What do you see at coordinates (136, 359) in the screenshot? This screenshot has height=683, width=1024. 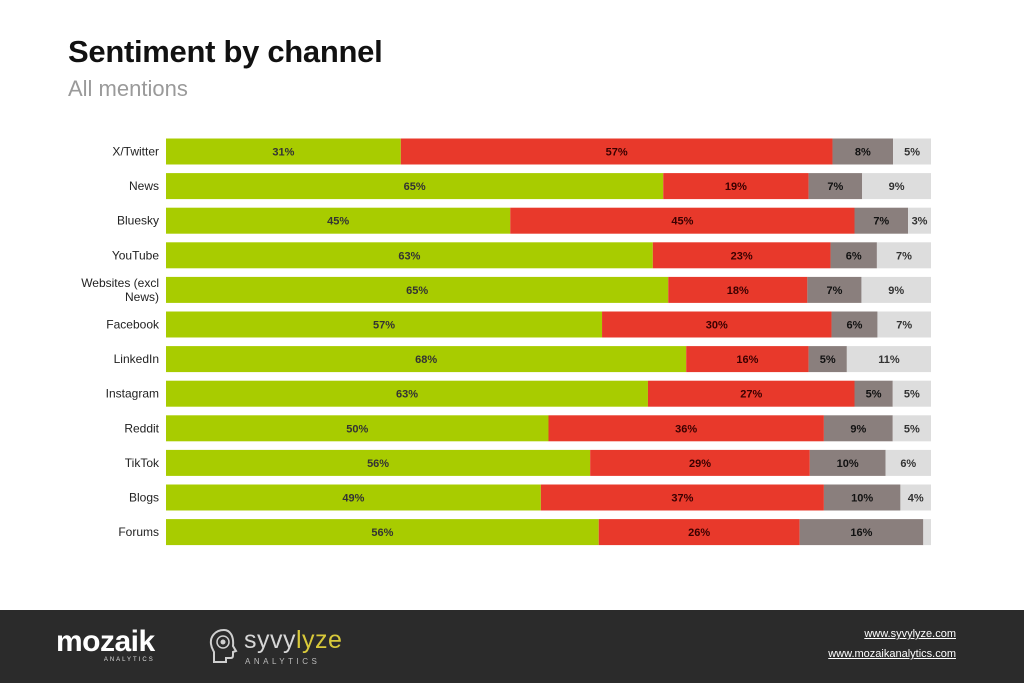 I see `category-label: LinkedIn` at bounding box center [136, 359].